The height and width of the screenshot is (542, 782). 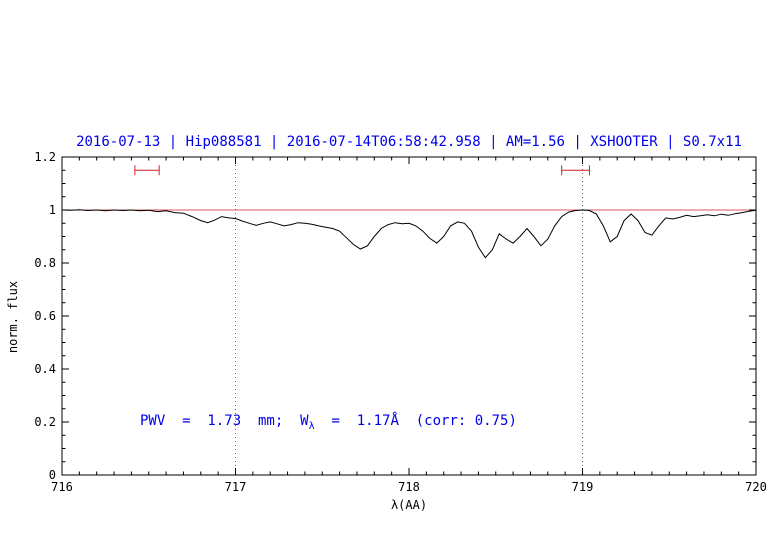 I want to click on x-tick-label: 719, so click(x=583, y=487).